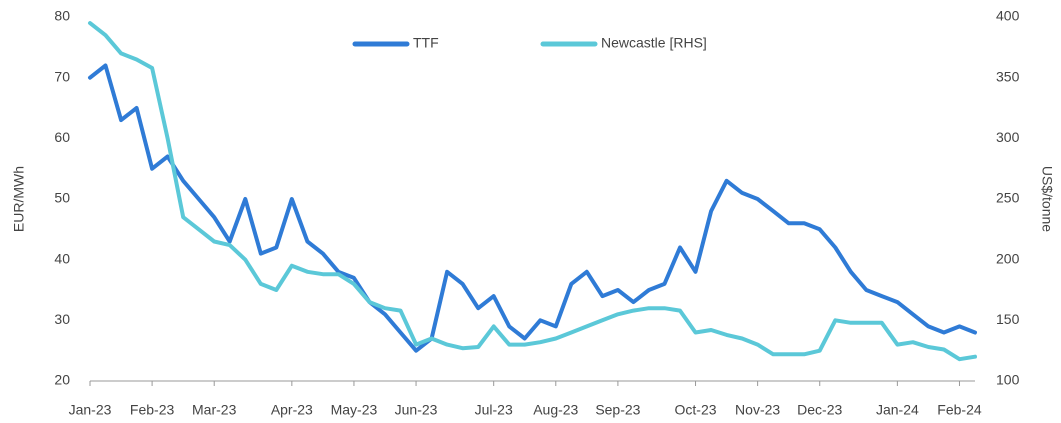 Image resolution: width=1061 pixels, height=423 pixels. I want to click on x-tick-label: Jan-24, so click(897, 410).